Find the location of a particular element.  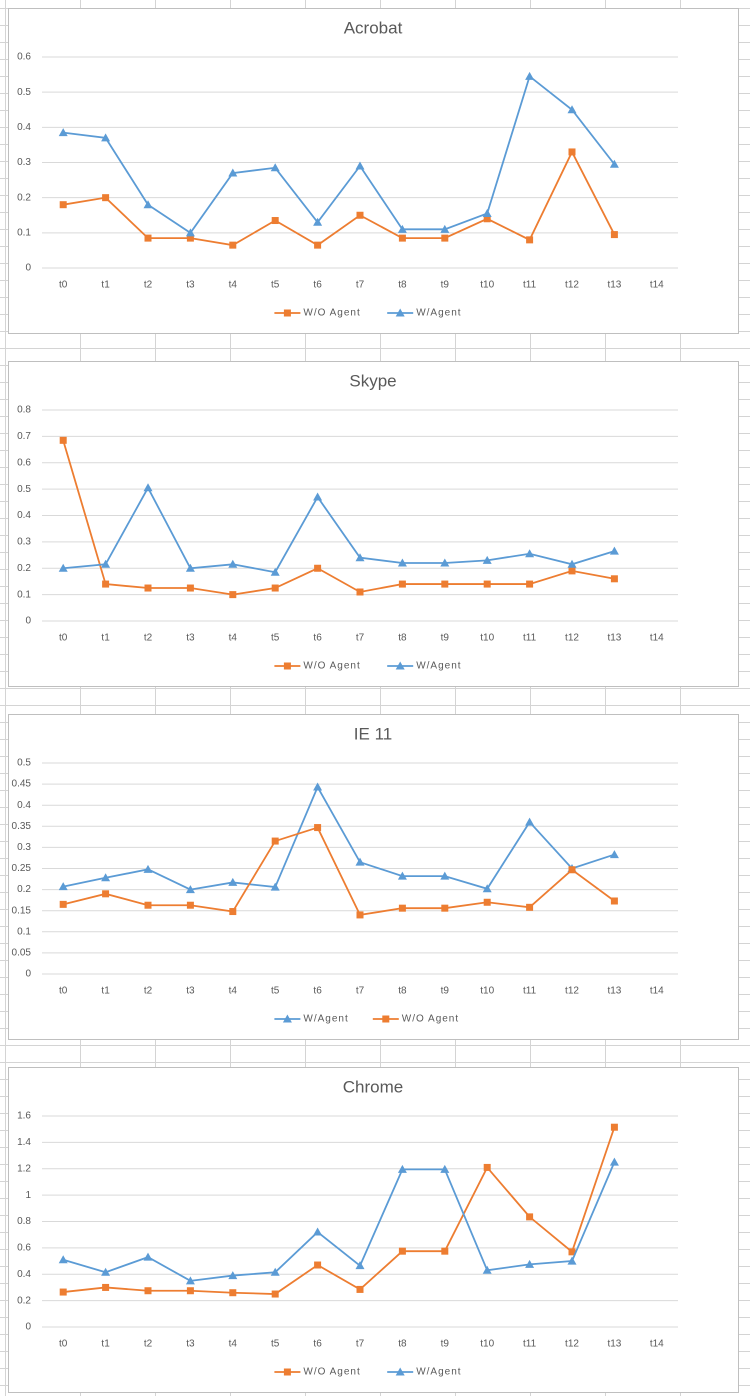

y-tick-label: 1 is located at coordinates (28, 1195).